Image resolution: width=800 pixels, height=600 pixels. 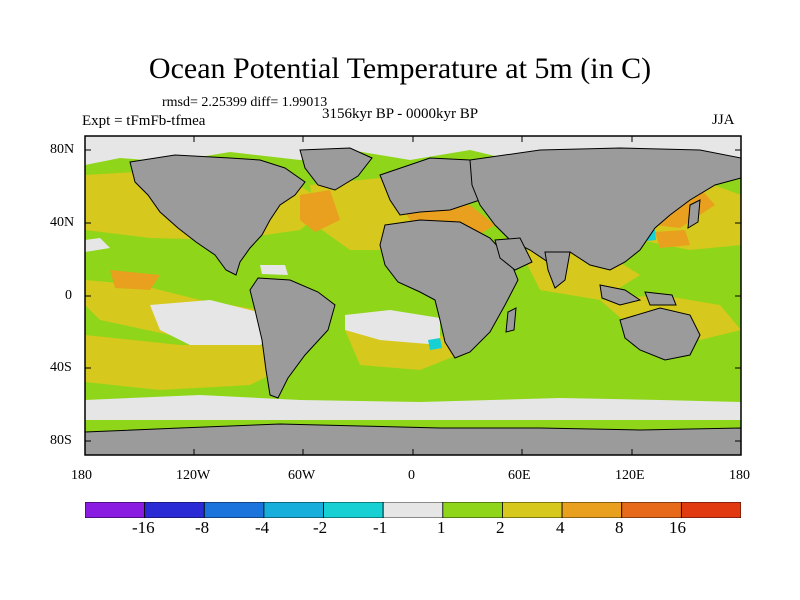 What do you see at coordinates (143, 527) in the screenshot?
I see `colorbar-label-minus16: -16` at bounding box center [143, 527].